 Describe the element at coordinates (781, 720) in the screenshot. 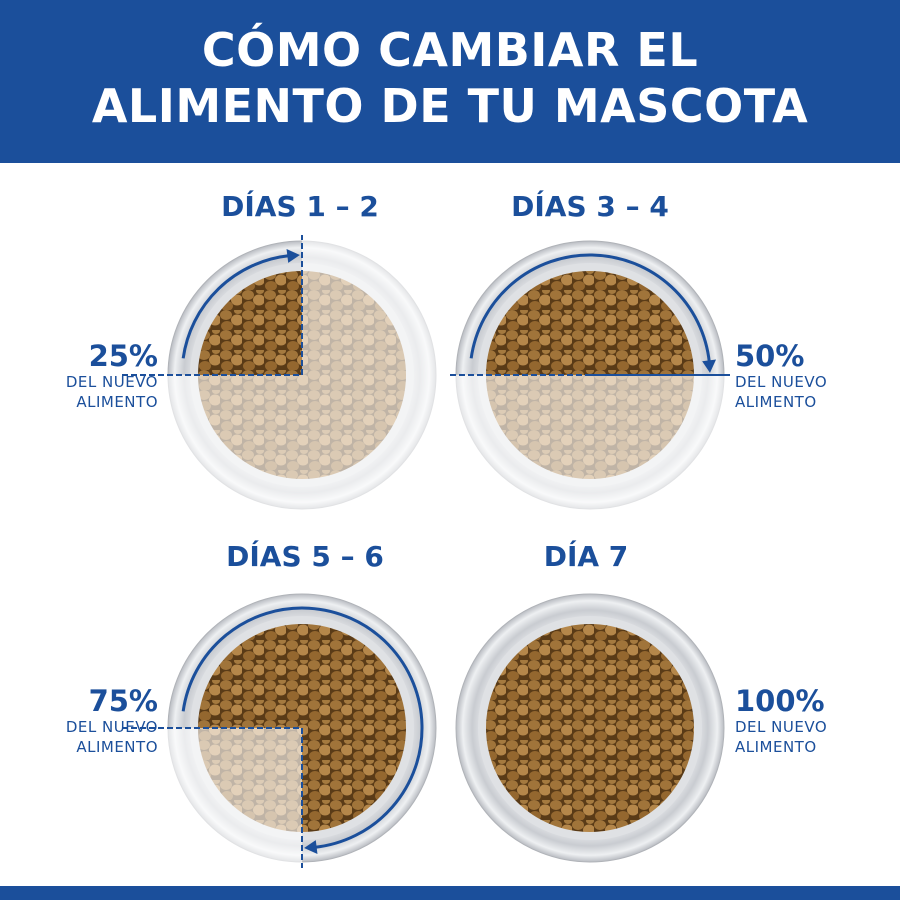

I see `percent-label: 100% DEL NUEVO ALIMENTO` at that location.